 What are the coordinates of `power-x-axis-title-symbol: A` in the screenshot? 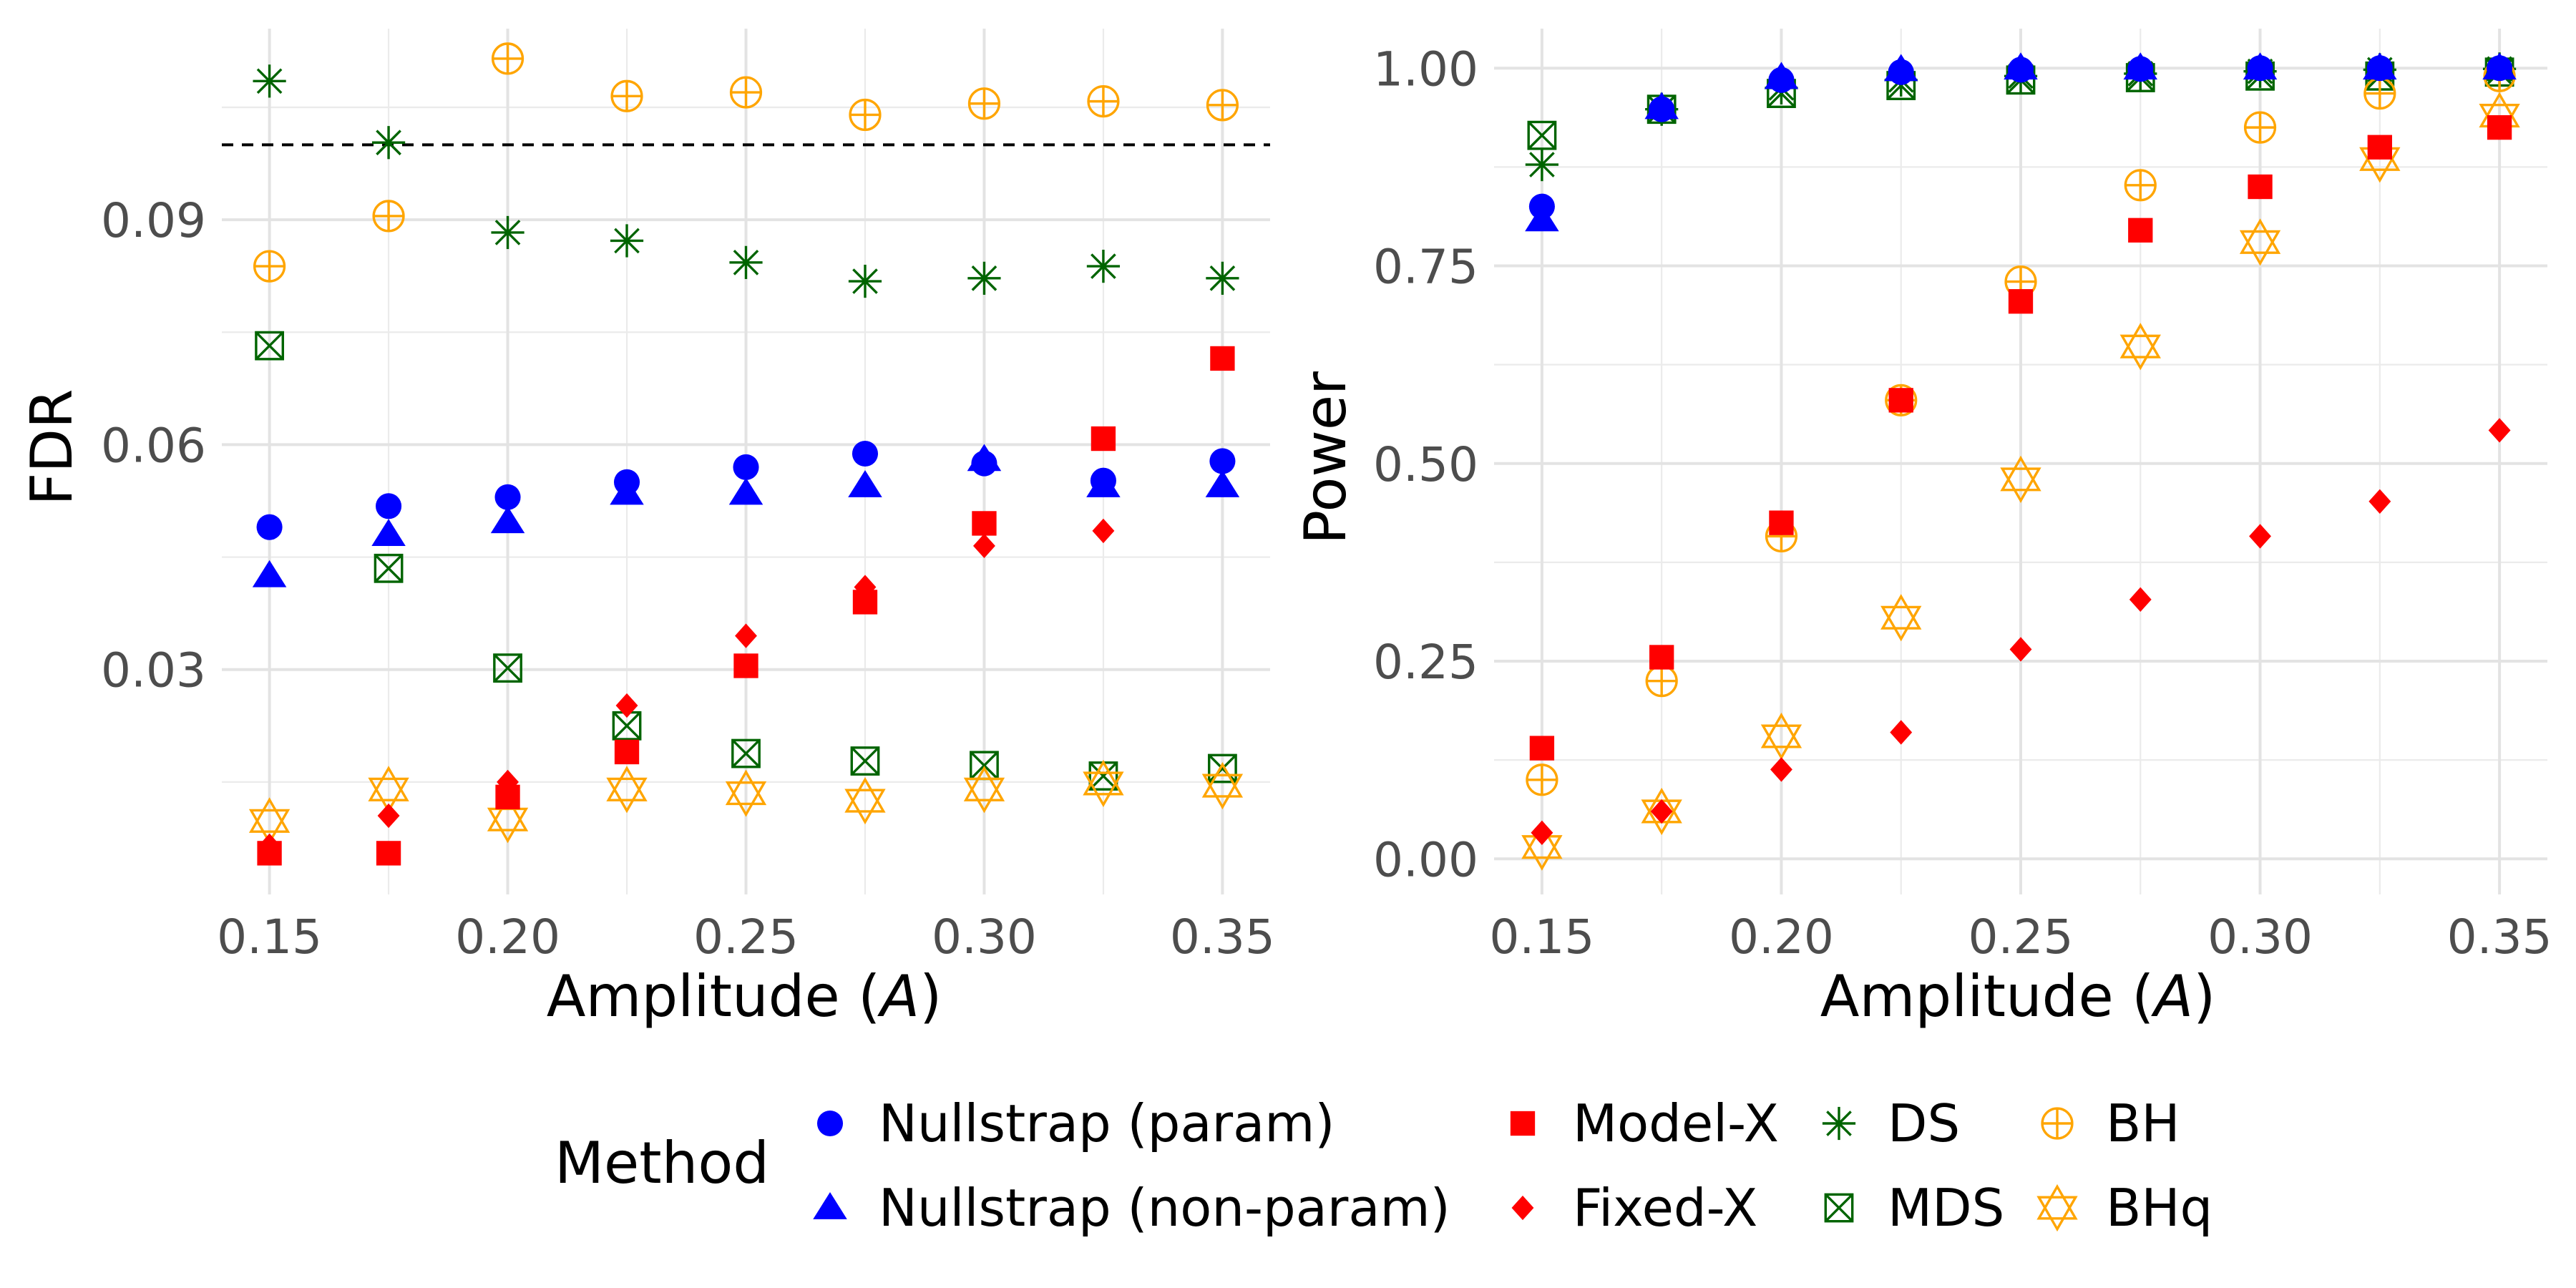 It's located at (2171, 996).